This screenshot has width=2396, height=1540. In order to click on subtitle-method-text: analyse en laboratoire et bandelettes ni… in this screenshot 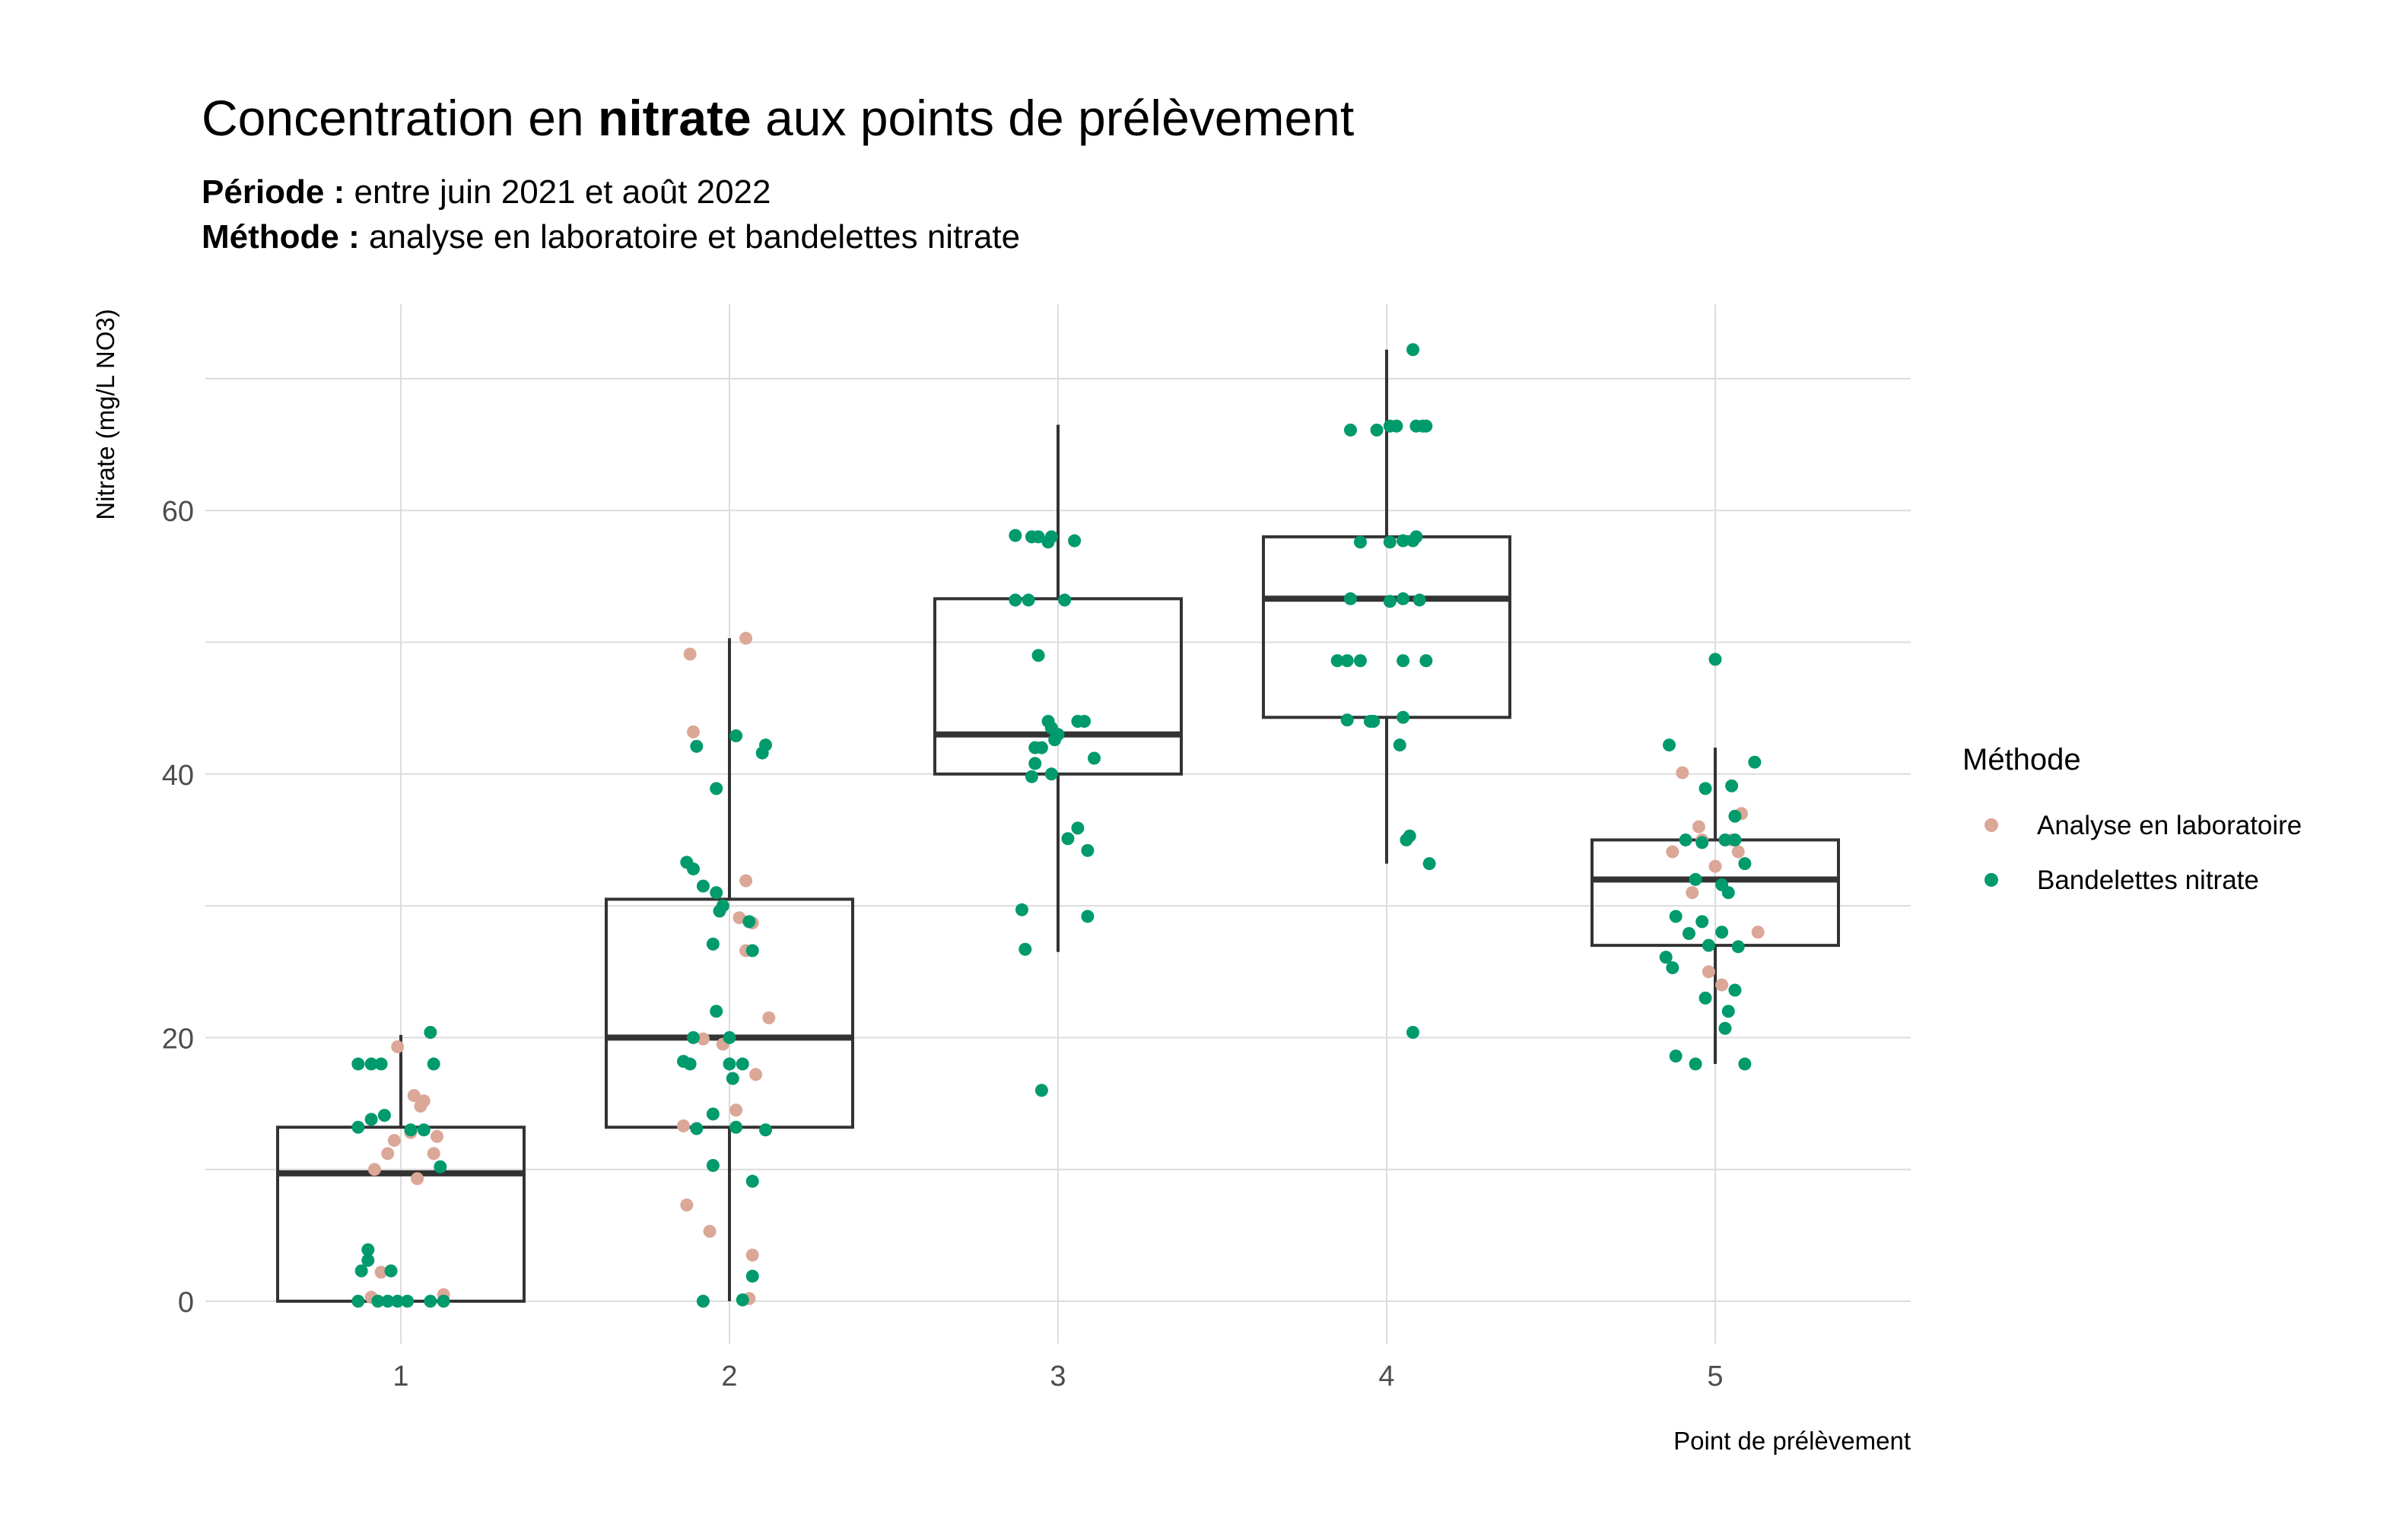, I will do `click(695, 237)`.